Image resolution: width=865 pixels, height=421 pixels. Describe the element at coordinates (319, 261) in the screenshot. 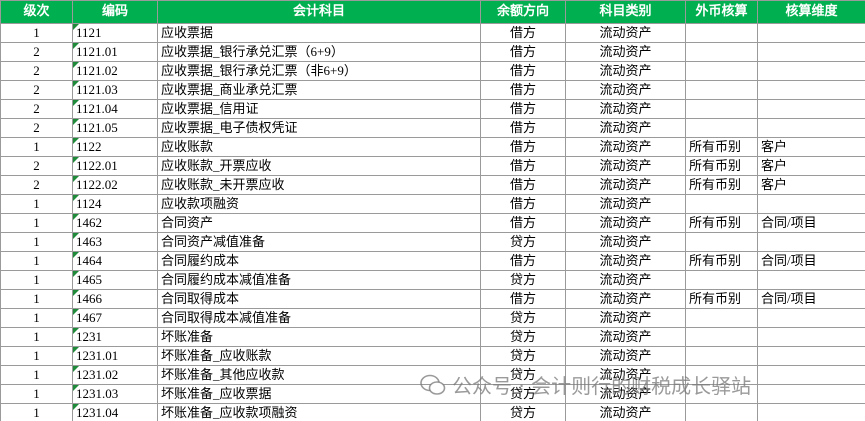

I see `table-cell: 合同履约成本` at that location.